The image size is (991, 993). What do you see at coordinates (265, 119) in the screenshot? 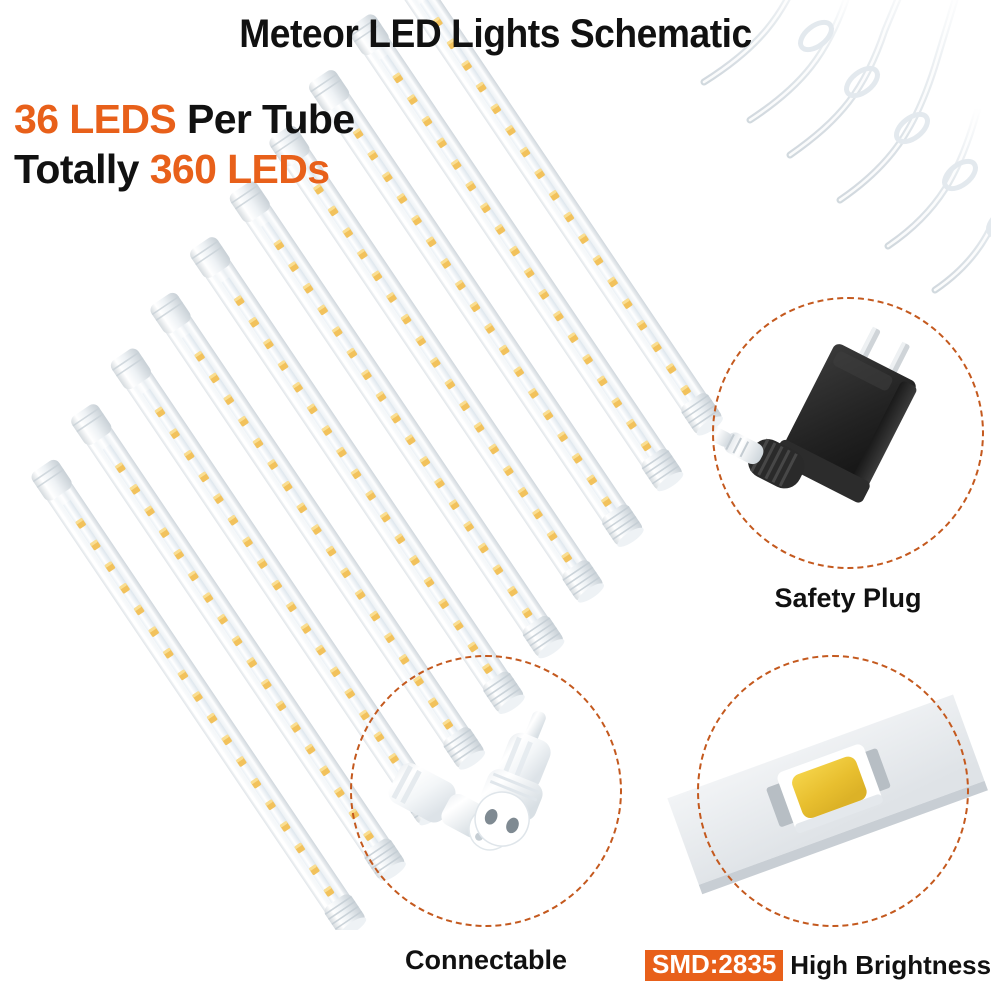
I see `spec-per-tube: Per Tube` at bounding box center [265, 119].